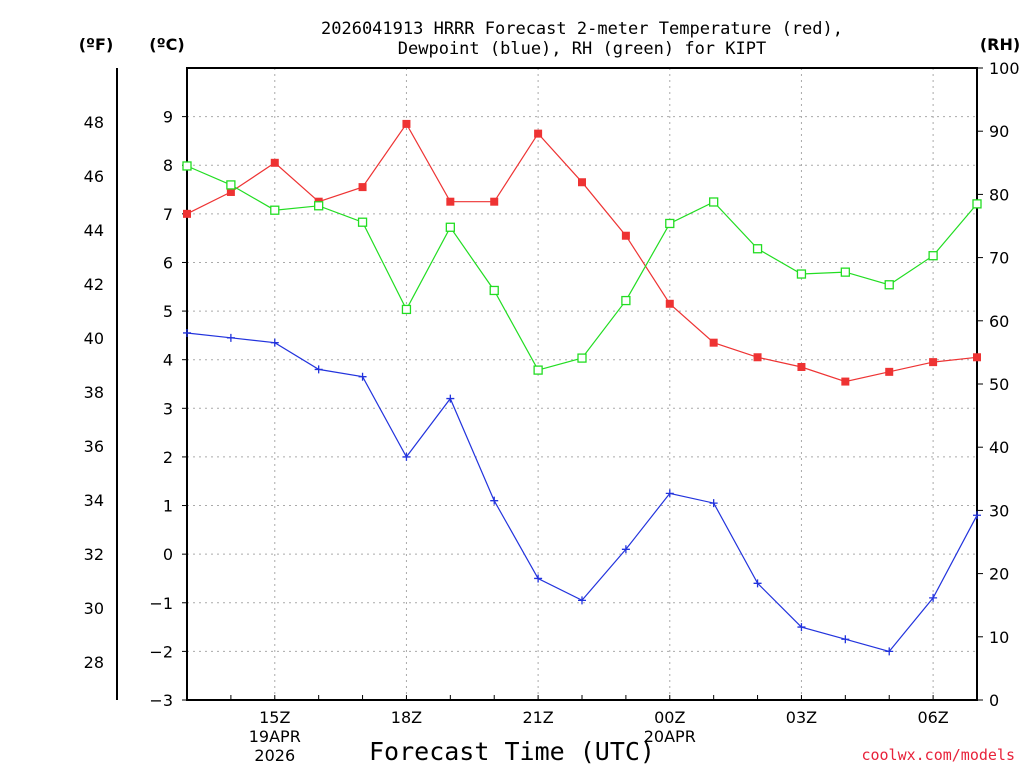 The image size is (1024, 768). I want to click on fahrenheit-tick-label: 34, so click(94, 500).